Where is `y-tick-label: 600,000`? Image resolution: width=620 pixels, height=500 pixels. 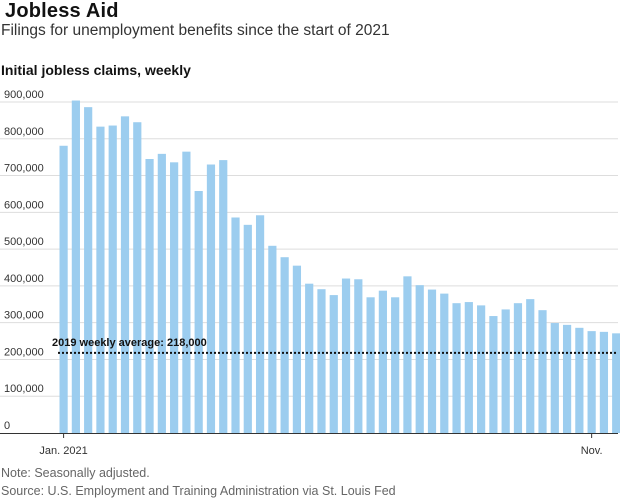 y-tick-label: 600,000 is located at coordinates (24, 205).